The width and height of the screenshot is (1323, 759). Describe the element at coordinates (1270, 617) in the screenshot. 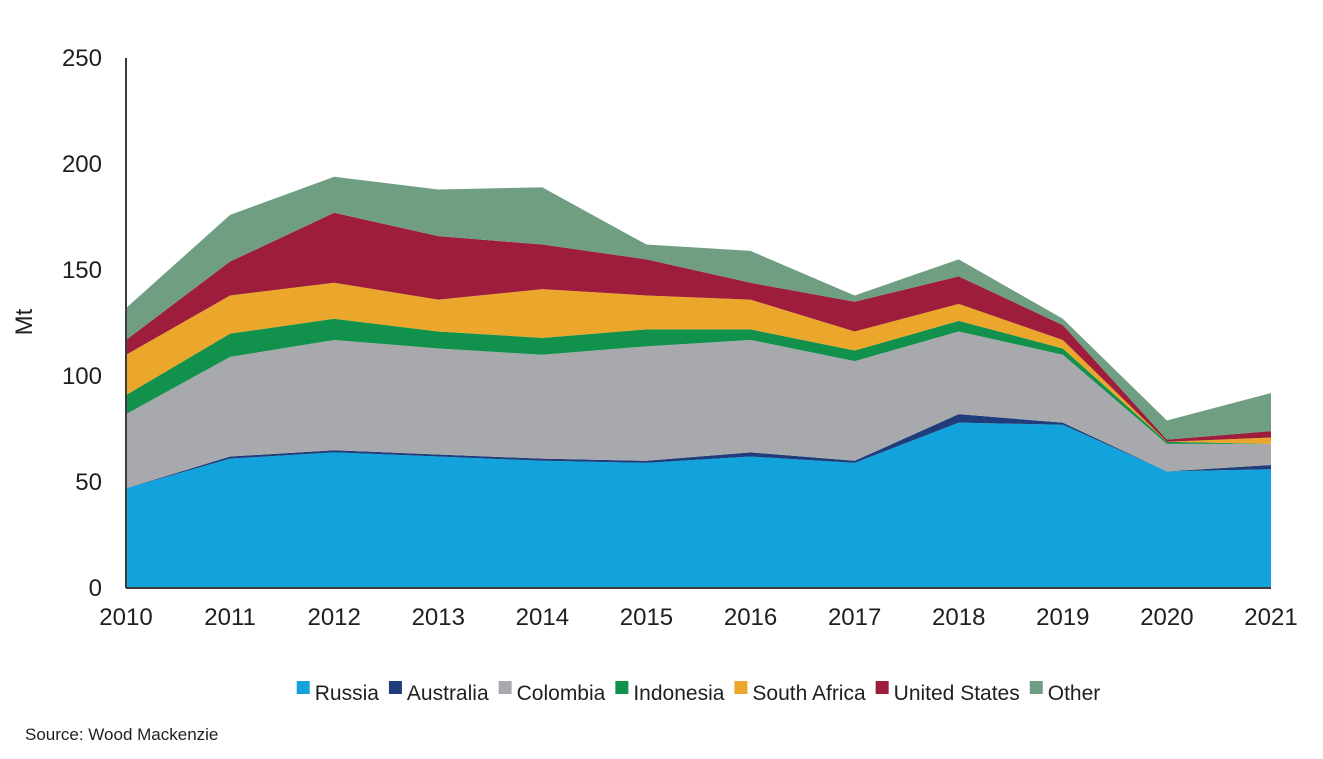

I see `x-tick-label: 2021` at that location.